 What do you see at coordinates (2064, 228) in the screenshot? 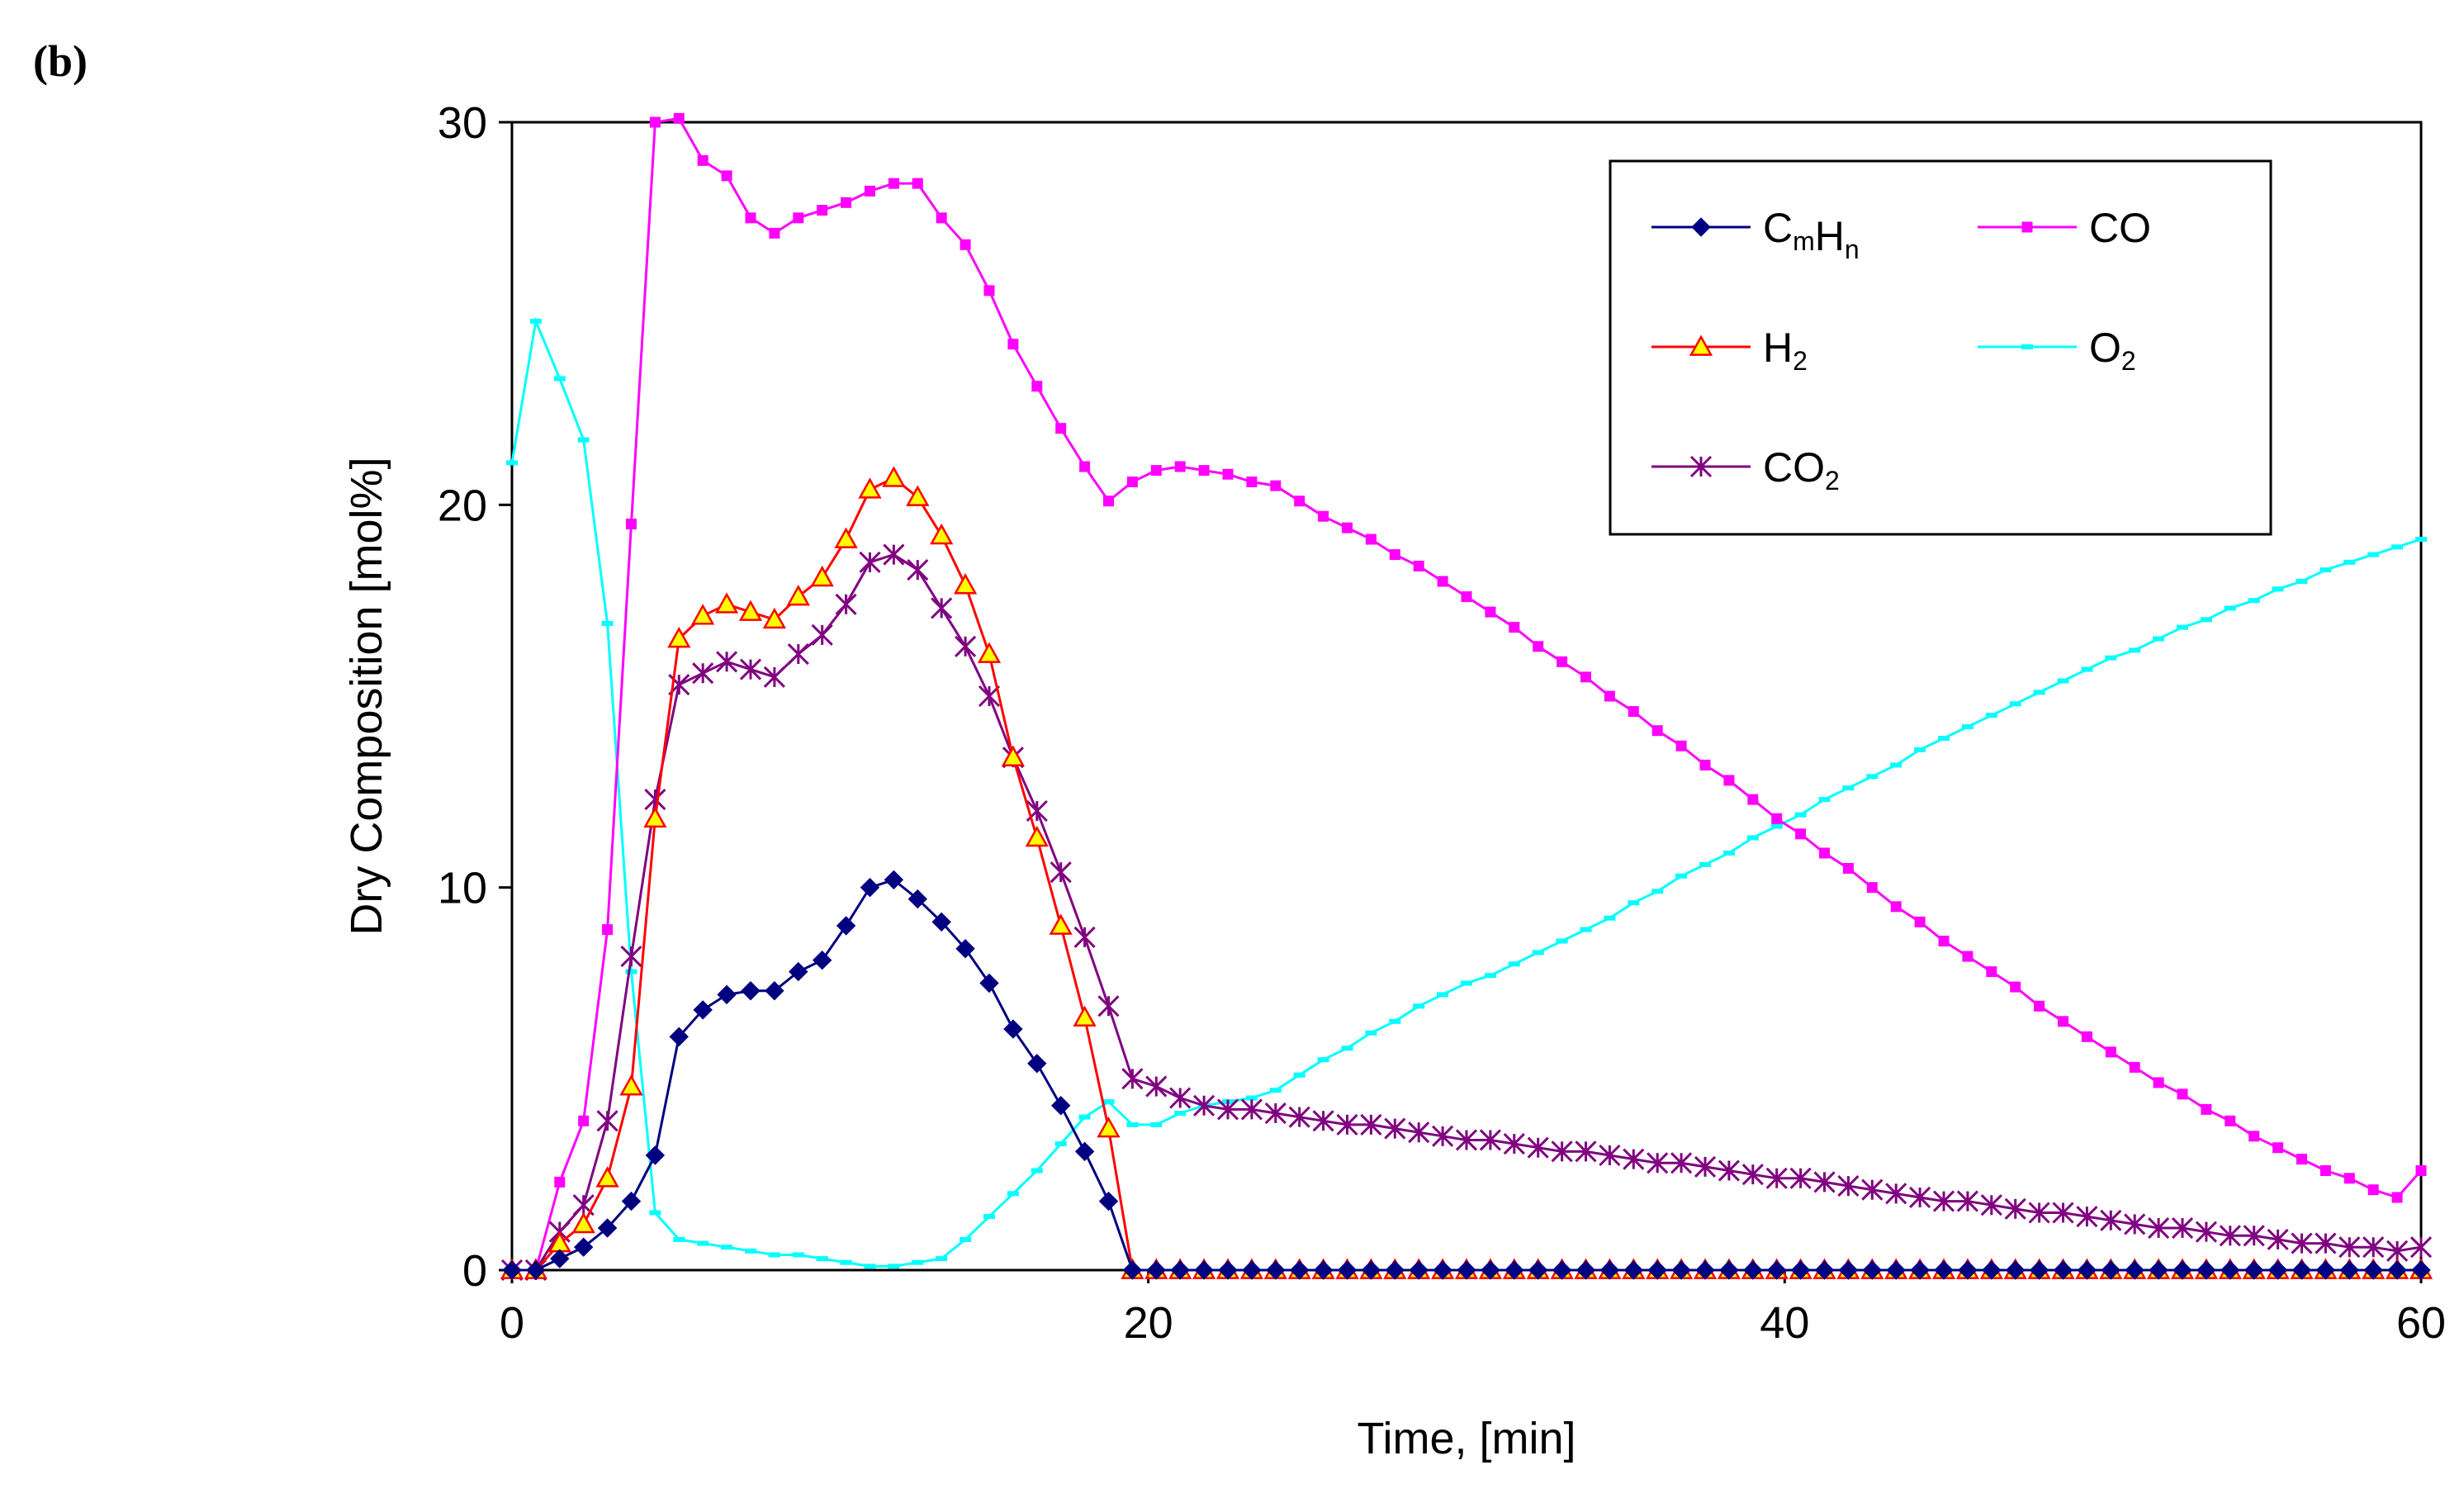
I see `legend-entry-co: CO` at bounding box center [2064, 228].